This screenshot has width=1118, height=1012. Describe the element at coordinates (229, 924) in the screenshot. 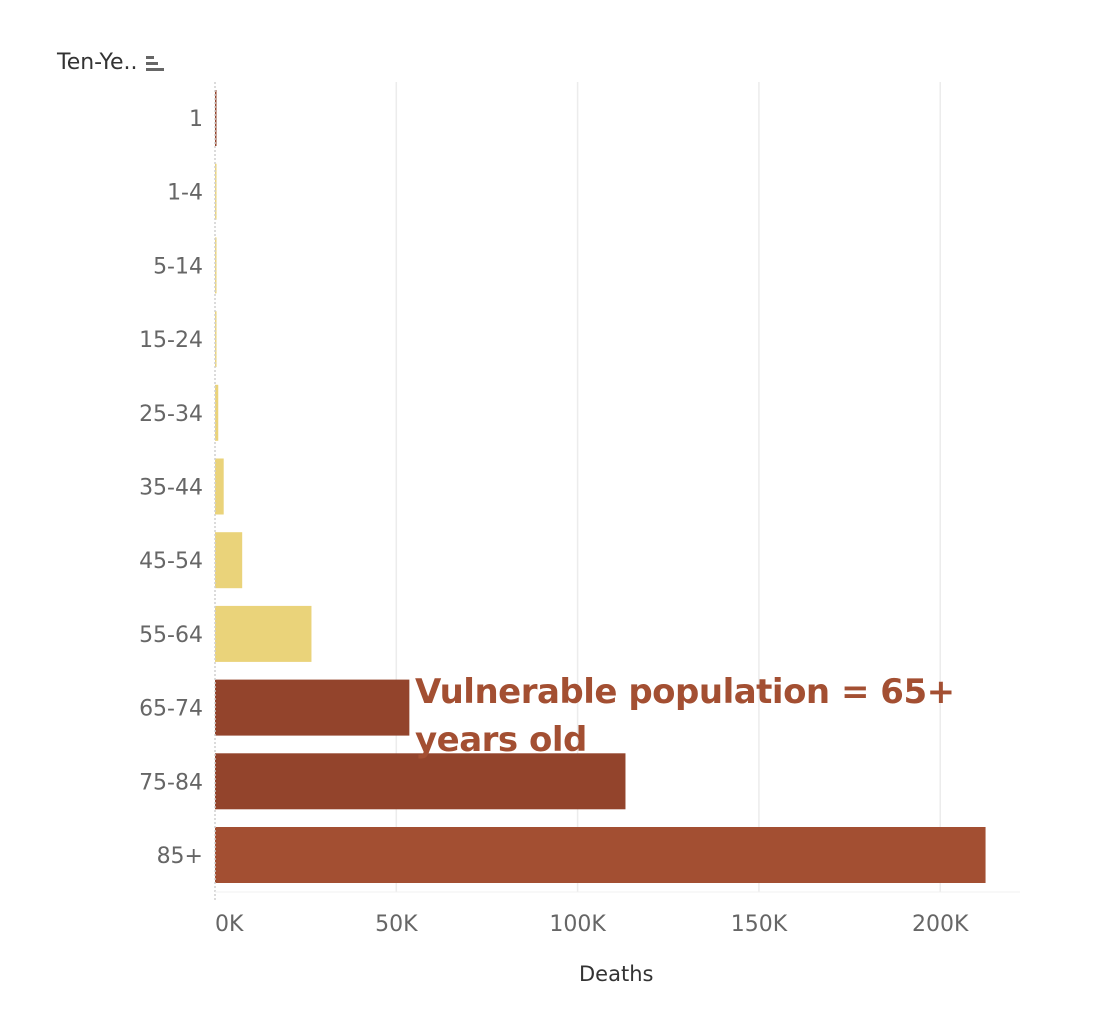

I see `x-tick-label: 0K` at that location.